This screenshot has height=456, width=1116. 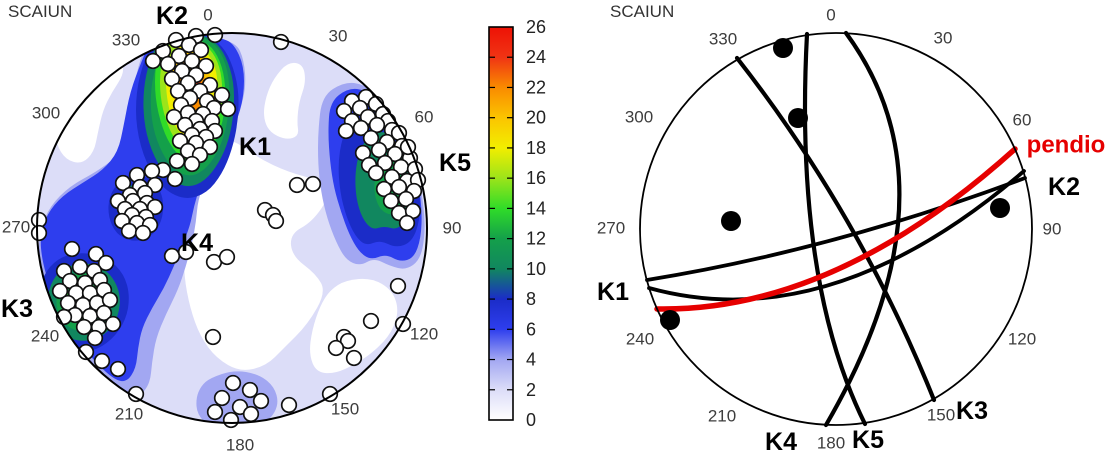 What do you see at coordinates (531, 299) in the screenshot?
I see `colorbar-label-8: 8` at bounding box center [531, 299].